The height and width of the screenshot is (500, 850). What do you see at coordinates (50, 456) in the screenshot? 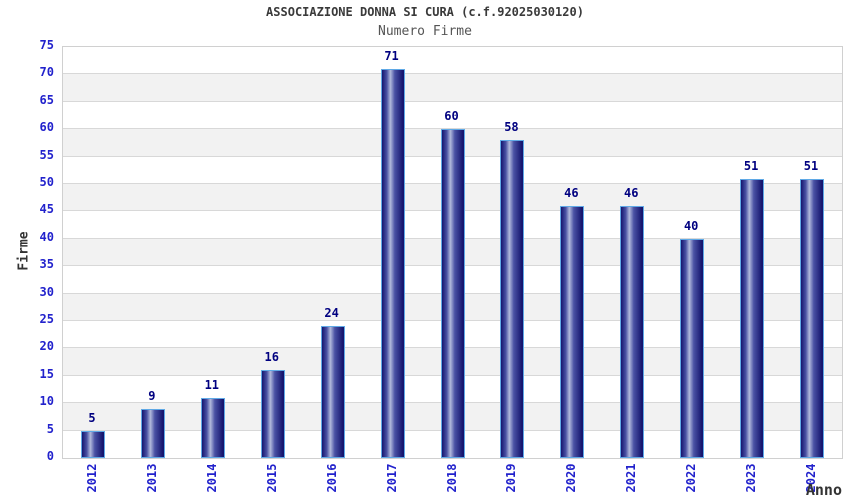
I see `y-tick-label: 0` at bounding box center [50, 456].